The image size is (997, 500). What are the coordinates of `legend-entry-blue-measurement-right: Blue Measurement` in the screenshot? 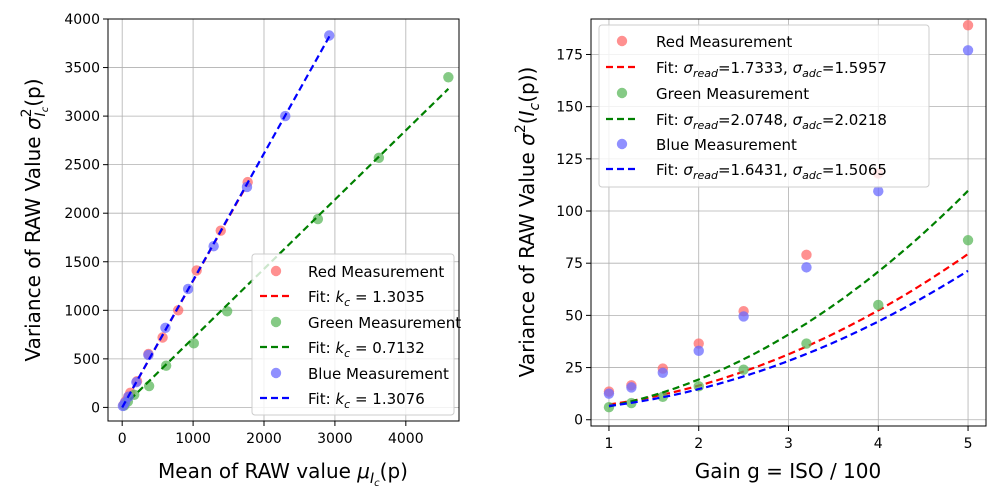 It's located at (726, 145).